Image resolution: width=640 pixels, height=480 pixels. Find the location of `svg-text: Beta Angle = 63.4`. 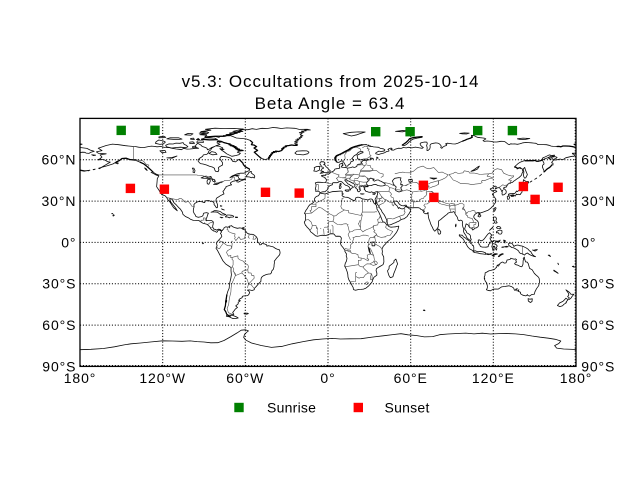

svg-text: Beta Angle = 63.4 is located at coordinates (330, 103).